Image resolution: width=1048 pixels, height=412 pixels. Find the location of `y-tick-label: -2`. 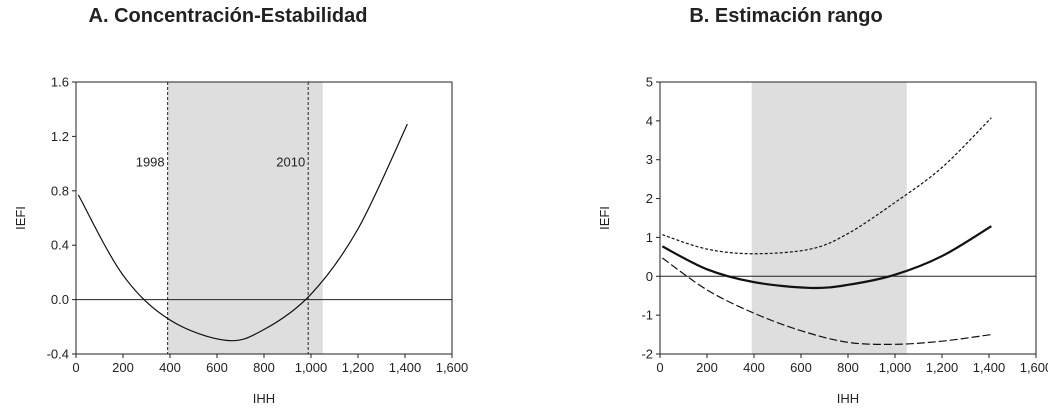

y-tick-label: -2 is located at coordinates (647, 354).